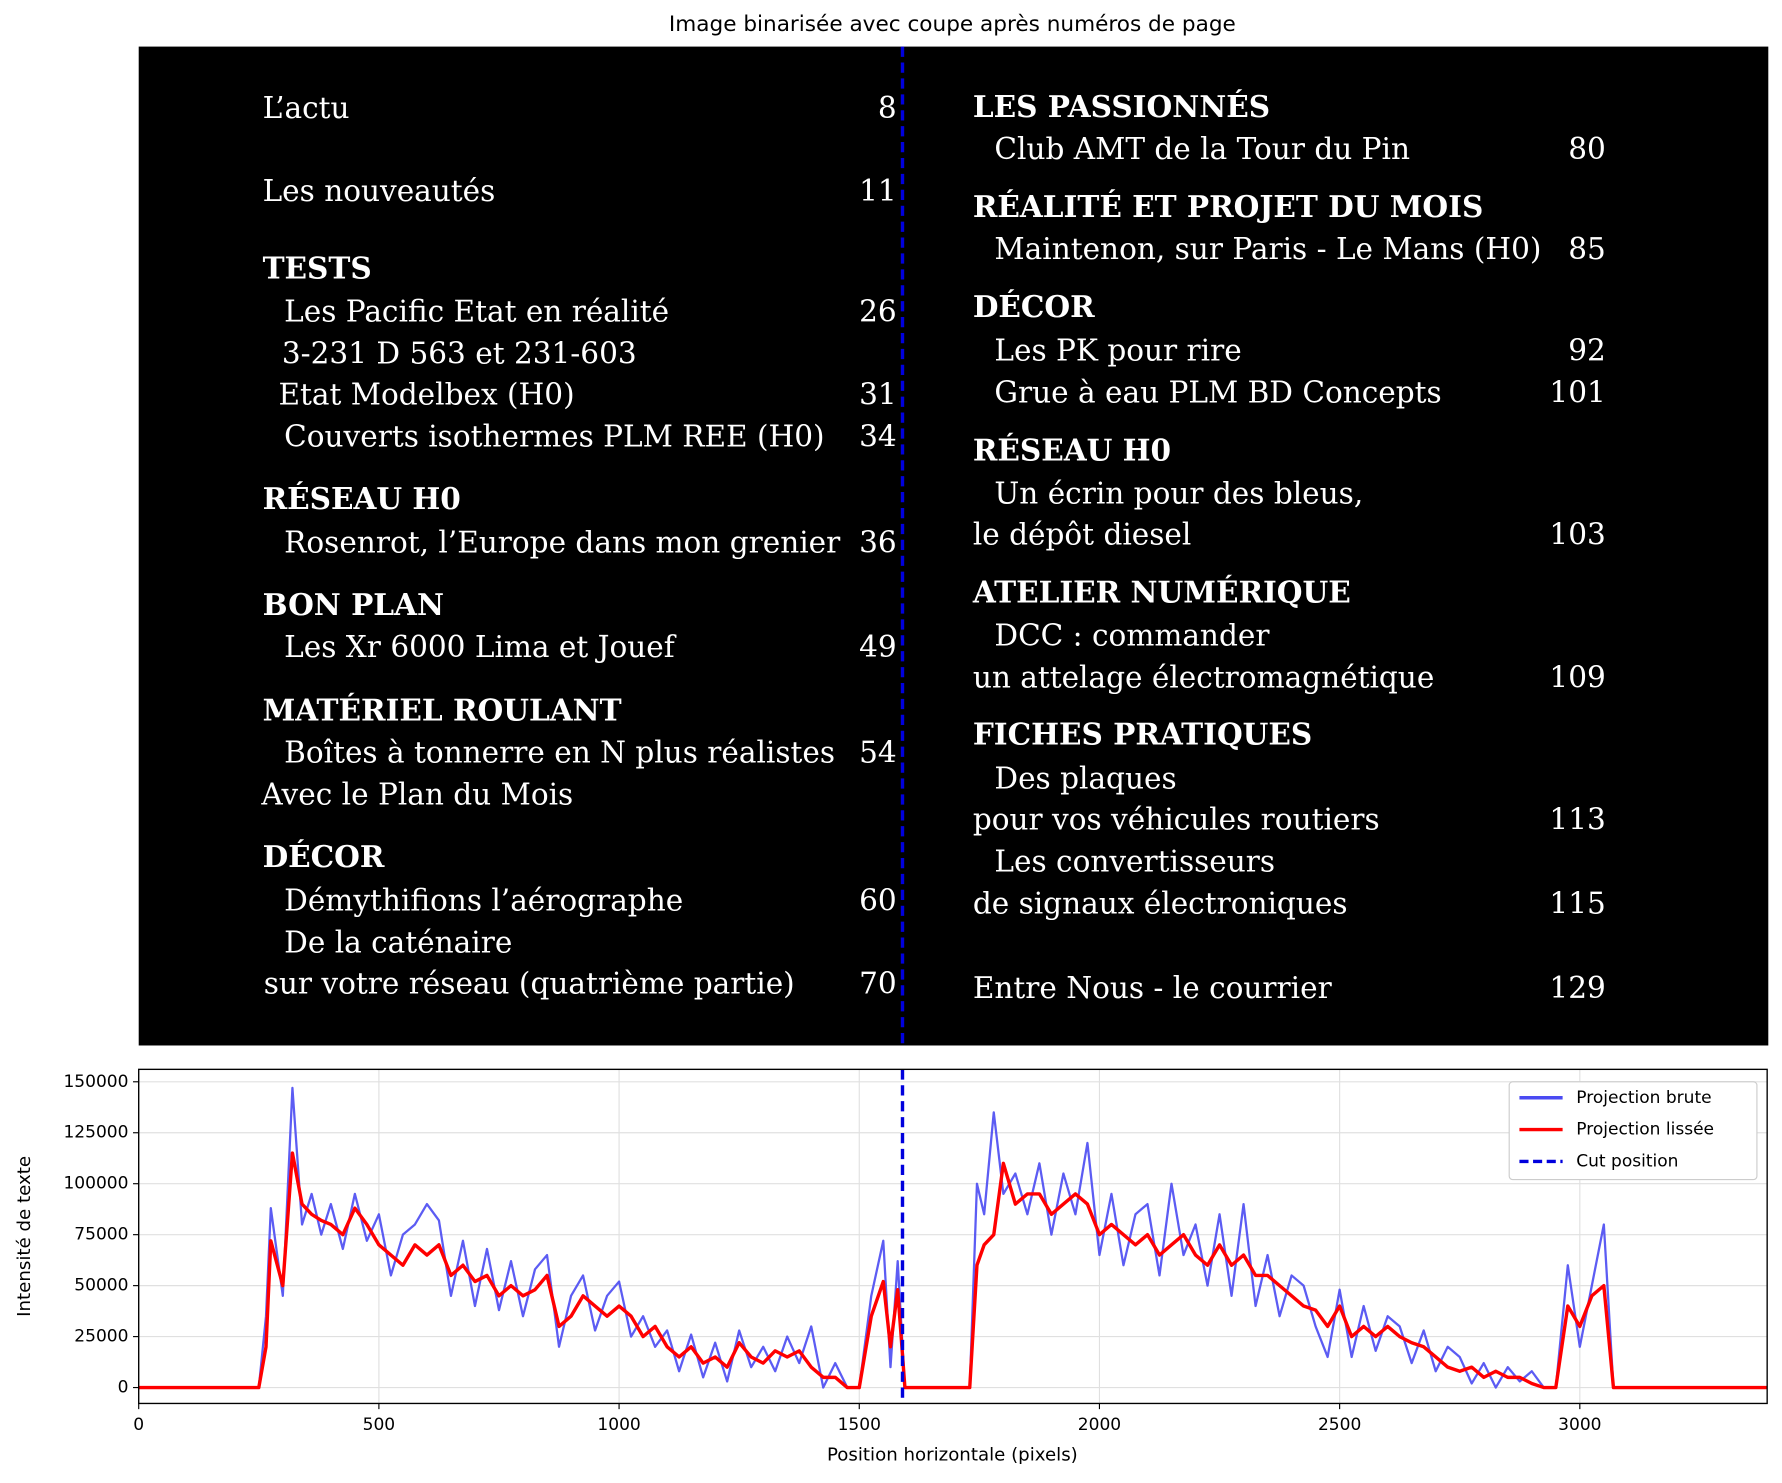 The height and width of the screenshot is (1483, 1782). I want to click on x-tick-label: 1000, so click(618, 1425).